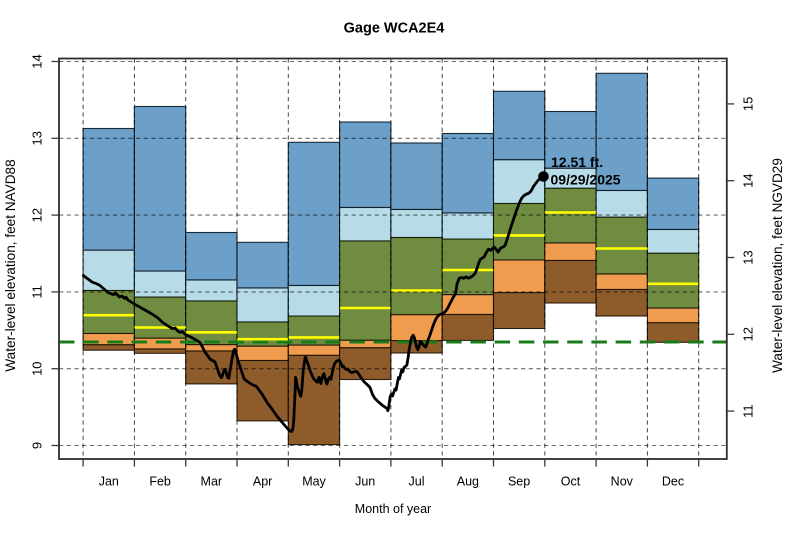 The height and width of the screenshot is (538, 800). Describe the element at coordinates (586, 180) in the screenshot. I see `svg-text: 09/29/2025` at that location.